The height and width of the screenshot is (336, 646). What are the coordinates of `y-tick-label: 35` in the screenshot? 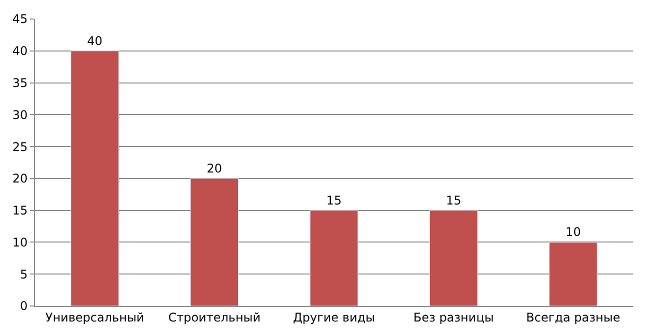 It's located at (20, 83).